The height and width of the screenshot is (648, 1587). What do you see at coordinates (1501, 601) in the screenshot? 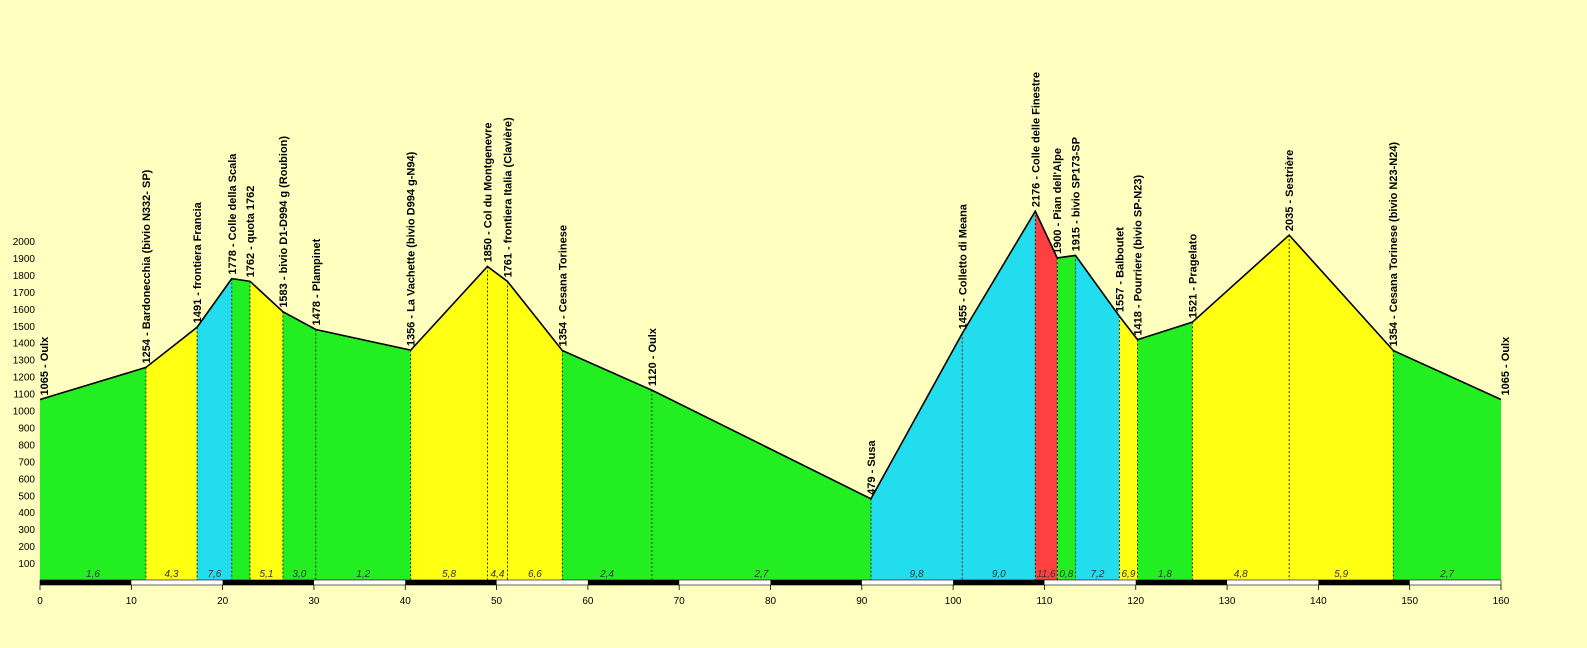
I see `x-tick-label-16: 160` at bounding box center [1501, 601].